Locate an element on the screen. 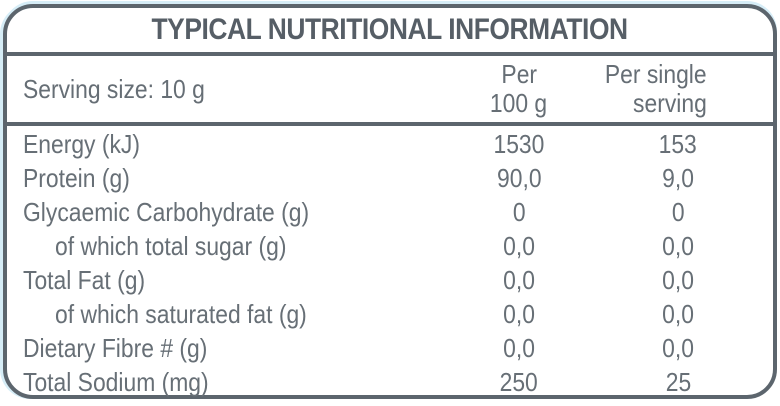 Image resolution: width=780 pixels, height=406 pixels. column-header-per-100g: Per 100 g is located at coordinates (519, 89).